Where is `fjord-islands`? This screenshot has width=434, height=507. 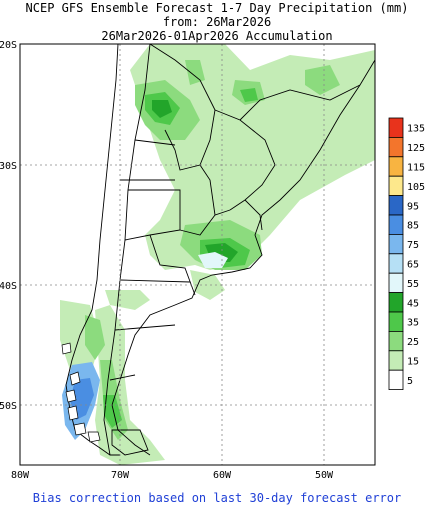
fjord-islands is located at coordinates (81, 392).